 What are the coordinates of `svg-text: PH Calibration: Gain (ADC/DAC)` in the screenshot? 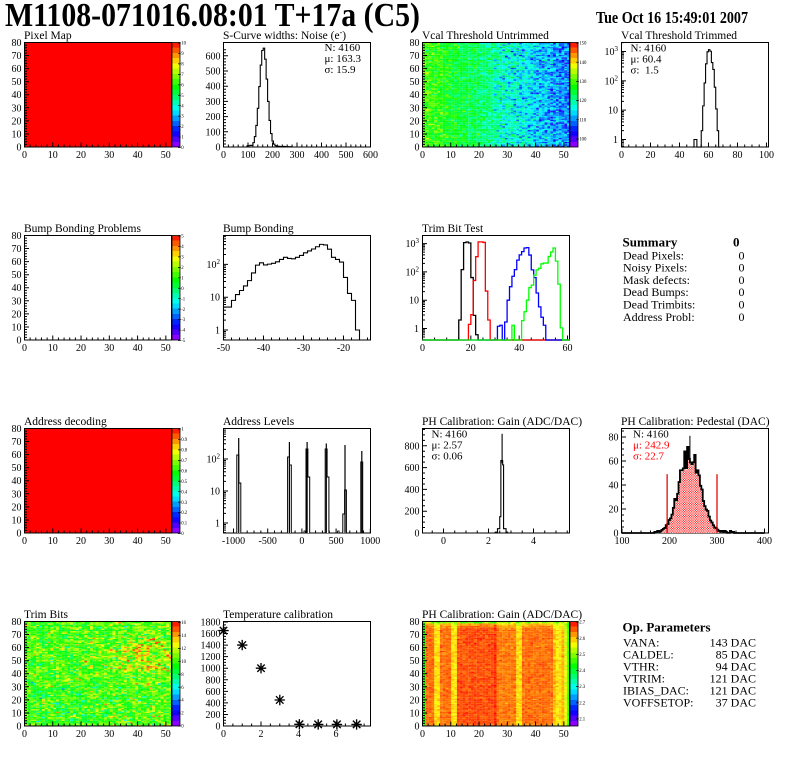 It's located at (502, 615).